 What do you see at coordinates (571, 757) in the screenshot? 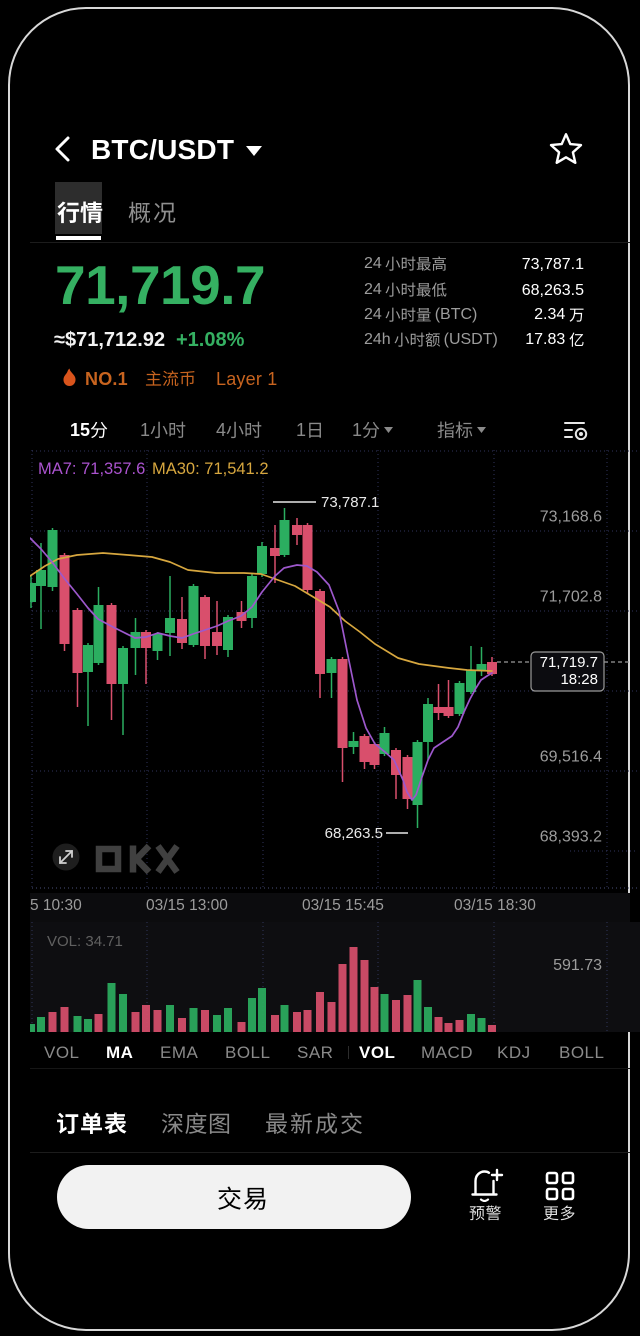
I see `svg-text: 69,516.4` at bounding box center [571, 757].